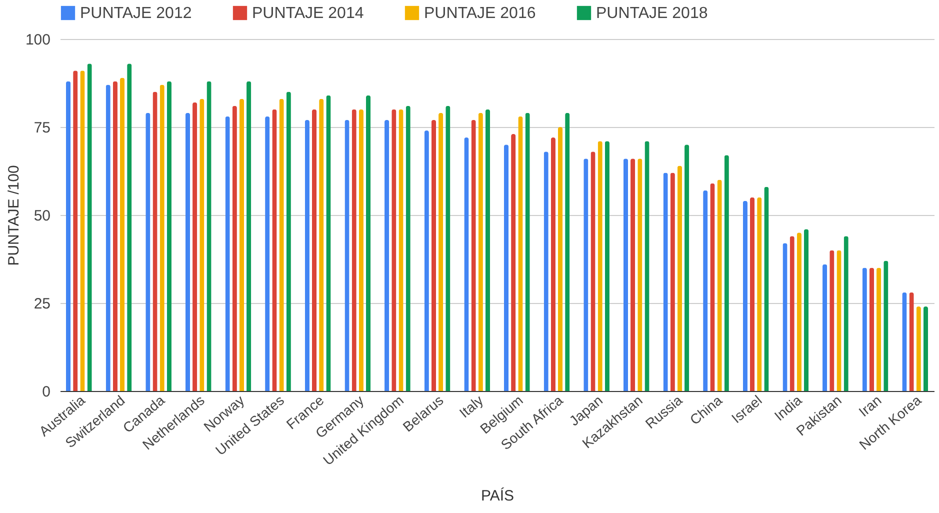 The width and height of the screenshot is (939, 513). I want to click on y-tick-label: 50, so click(42, 216).